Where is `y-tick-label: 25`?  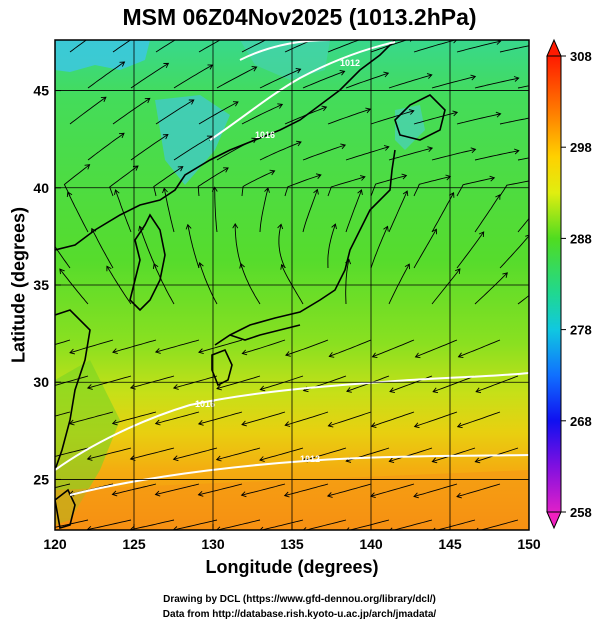
y-tick-label: 25 is located at coordinates (41, 479).